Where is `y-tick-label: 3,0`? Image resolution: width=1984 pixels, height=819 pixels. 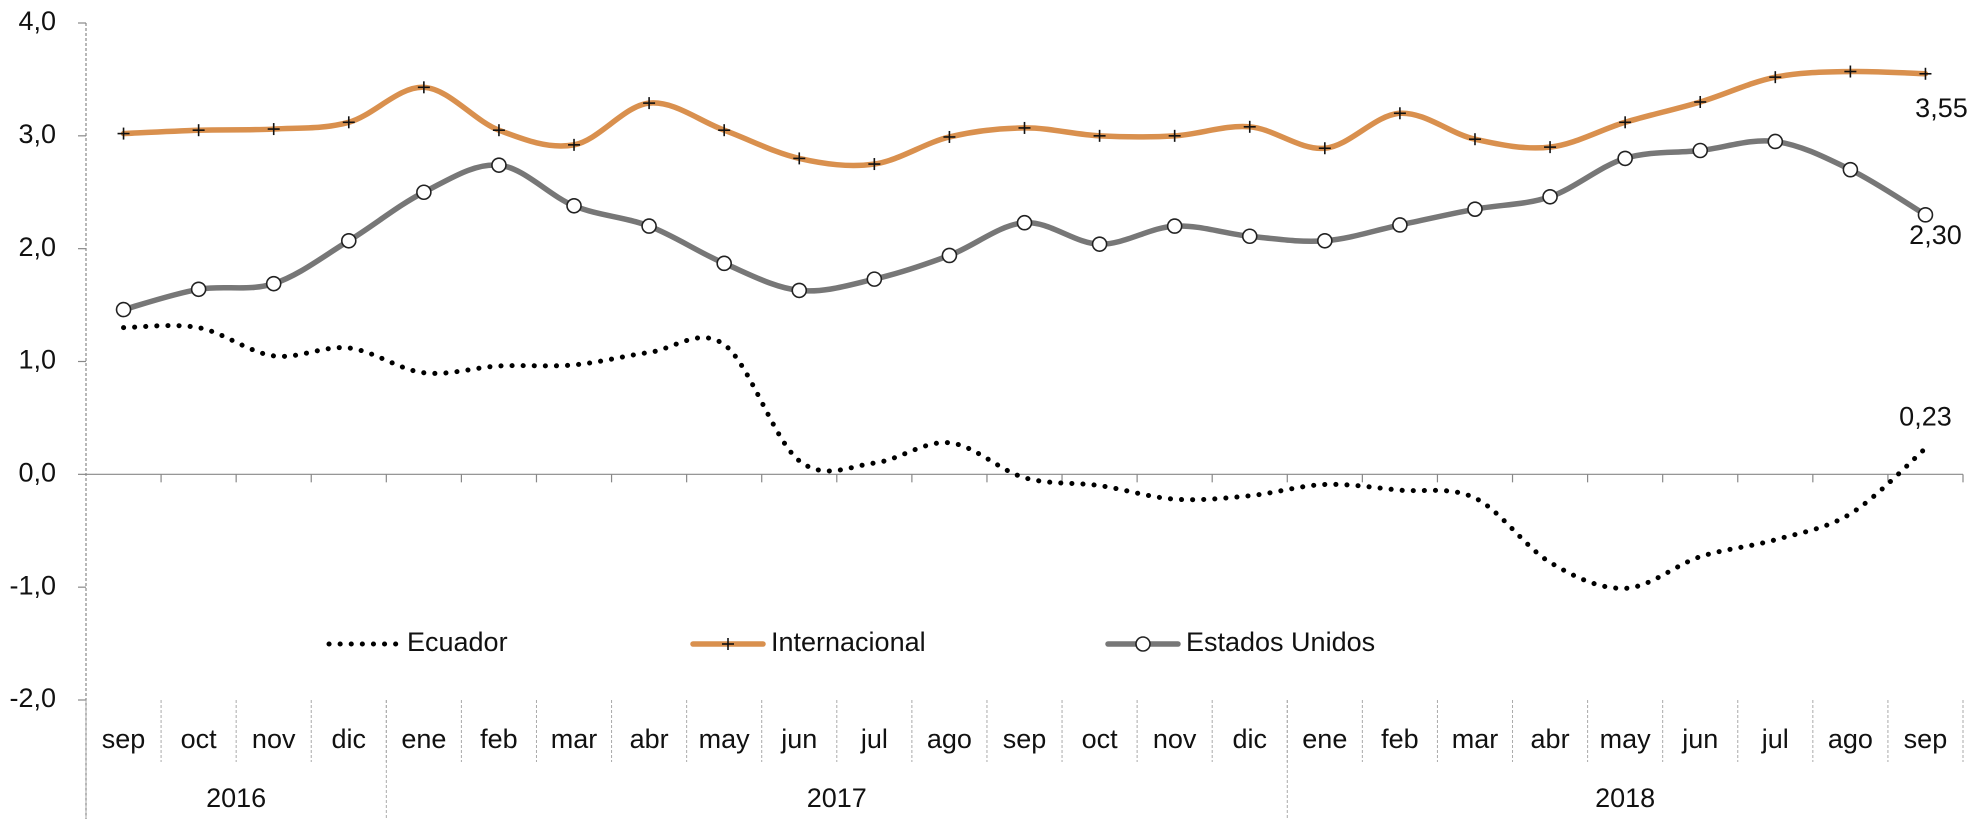
y-tick-label: 3,0 is located at coordinates (37, 134).